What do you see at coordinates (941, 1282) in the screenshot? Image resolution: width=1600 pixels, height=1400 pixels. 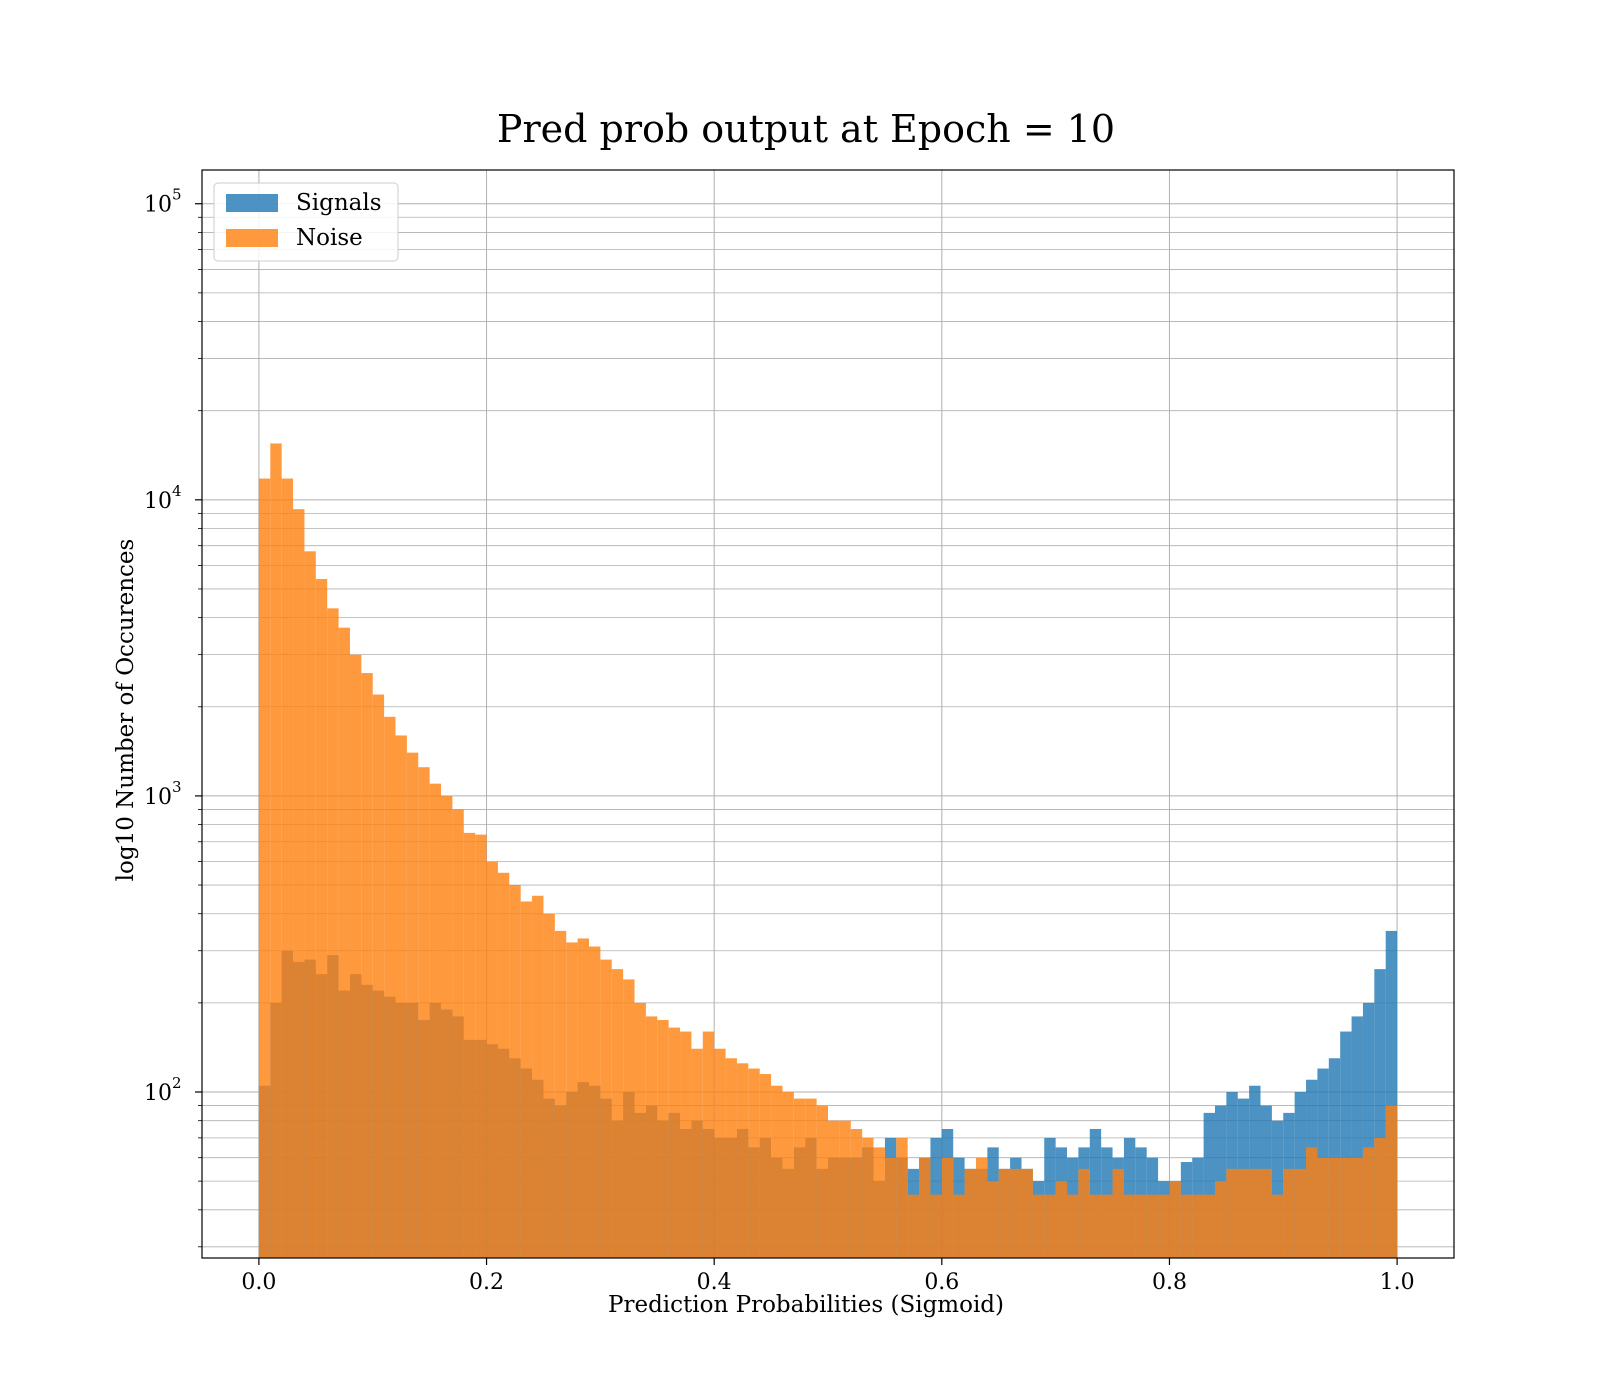 I see `x-tick-label: 0.6` at bounding box center [941, 1282].